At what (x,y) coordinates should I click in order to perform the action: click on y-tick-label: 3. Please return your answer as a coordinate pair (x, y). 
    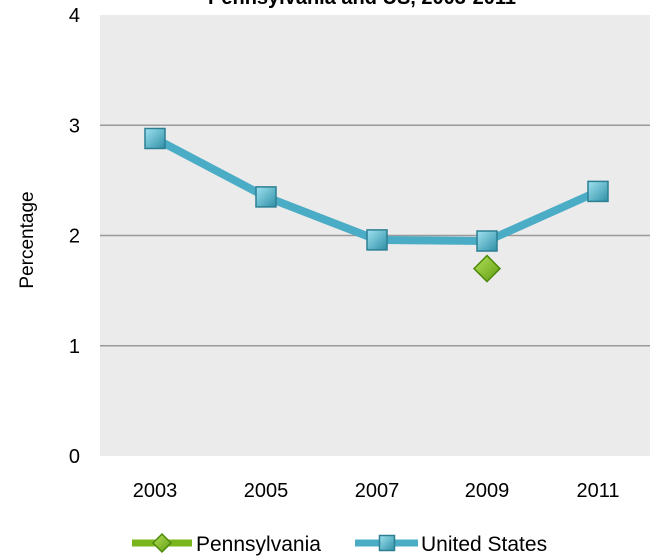
    Looking at the image, I should click on (74, 126).